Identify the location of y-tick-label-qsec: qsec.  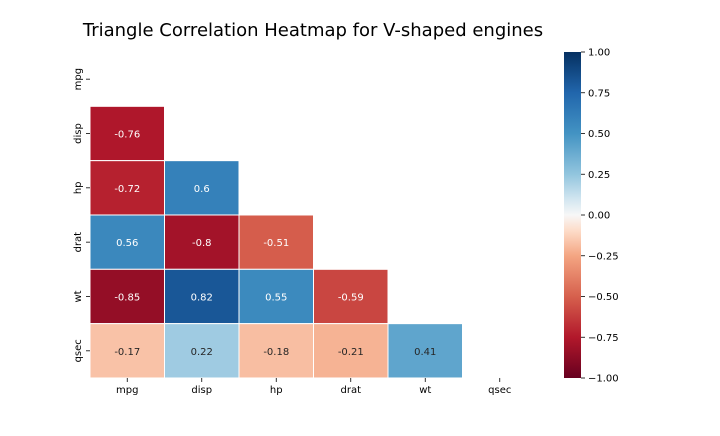
(78, 350).